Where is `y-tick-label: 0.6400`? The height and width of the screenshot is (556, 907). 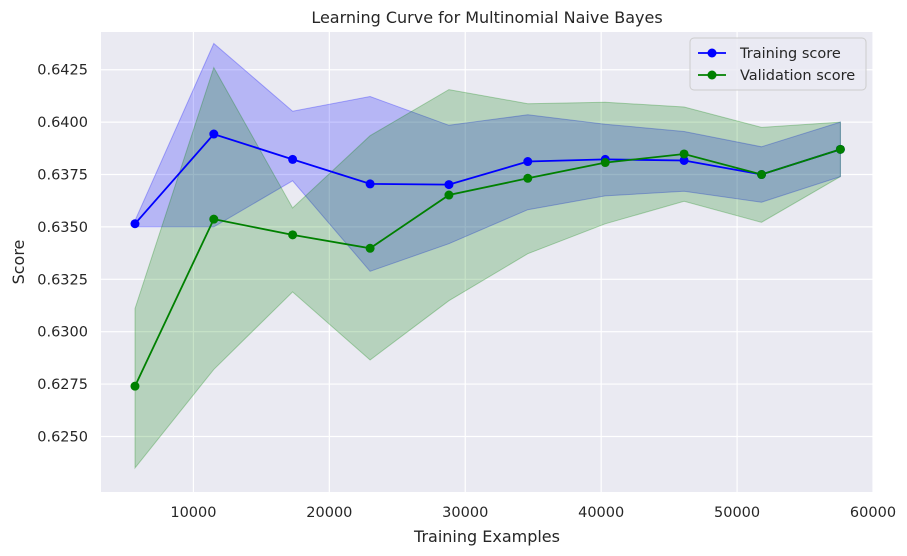 y-tick-label: 0.6400 is located at coordinates (62, 123).